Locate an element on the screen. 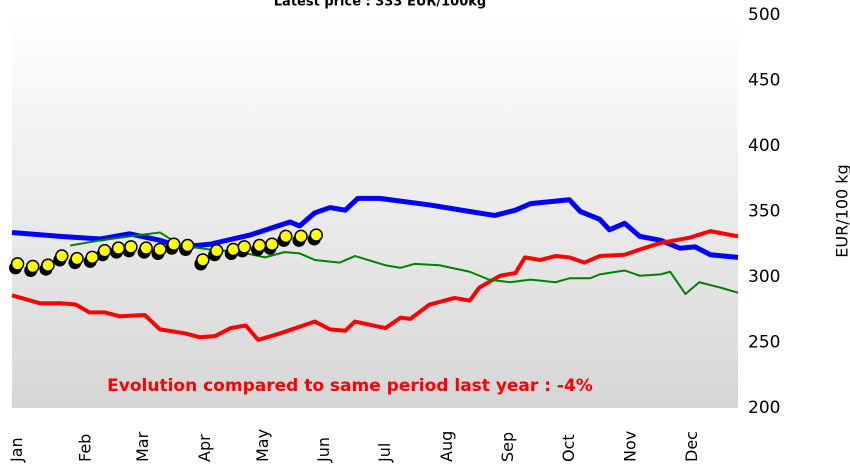  y-tick-label: 400 is located at coordinates (764, 146).